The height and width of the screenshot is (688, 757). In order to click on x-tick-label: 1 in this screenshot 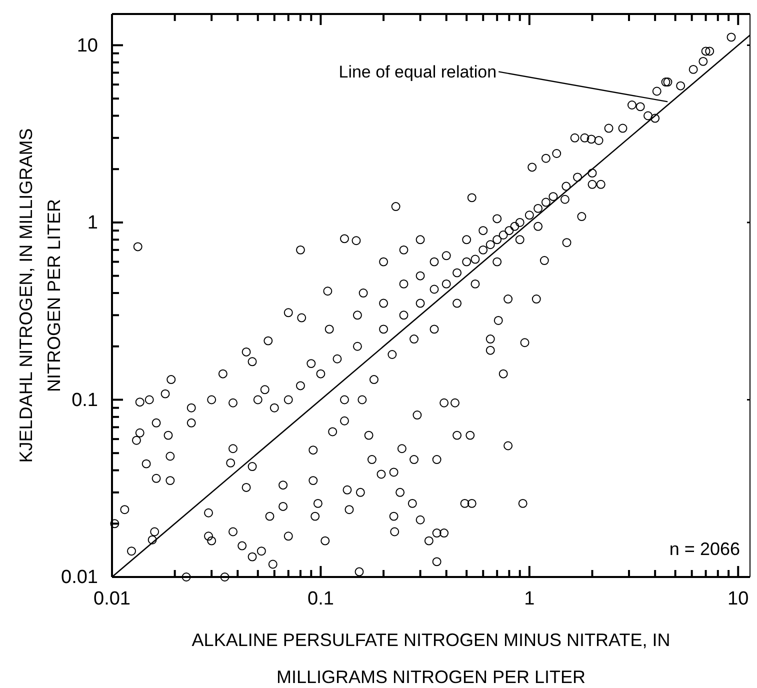, I will do `click(529, 599)`.